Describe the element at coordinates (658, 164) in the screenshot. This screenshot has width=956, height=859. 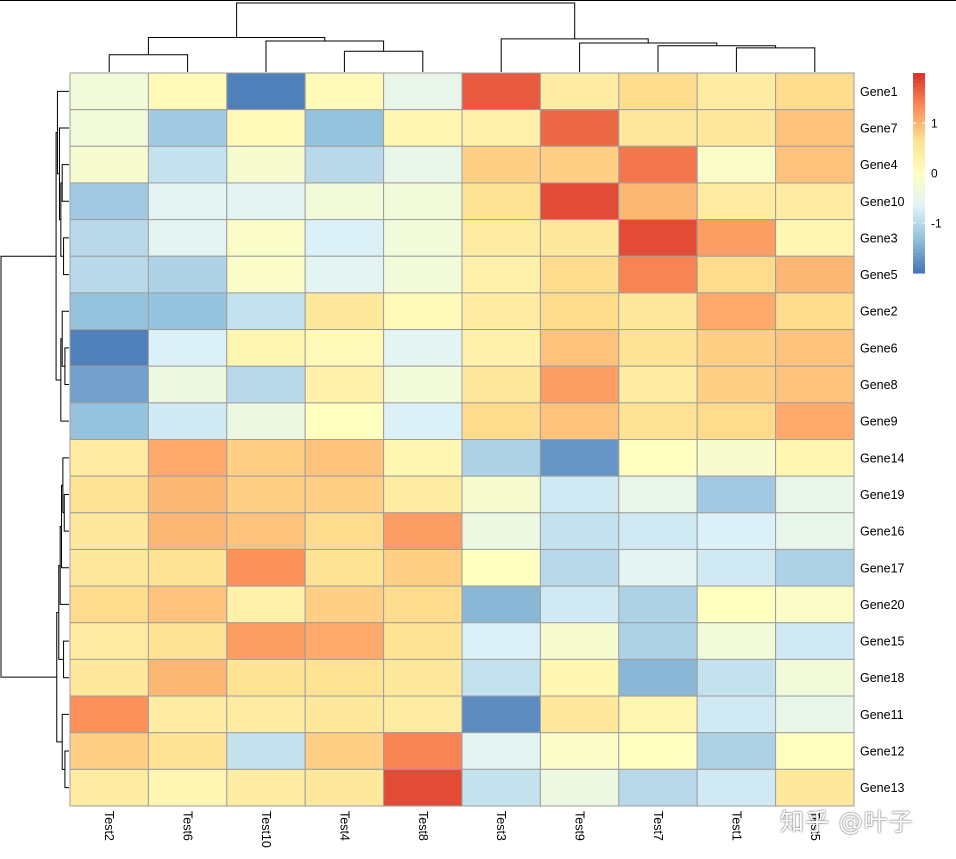
I see `heatmap-cell-gene4-test7` at that location.